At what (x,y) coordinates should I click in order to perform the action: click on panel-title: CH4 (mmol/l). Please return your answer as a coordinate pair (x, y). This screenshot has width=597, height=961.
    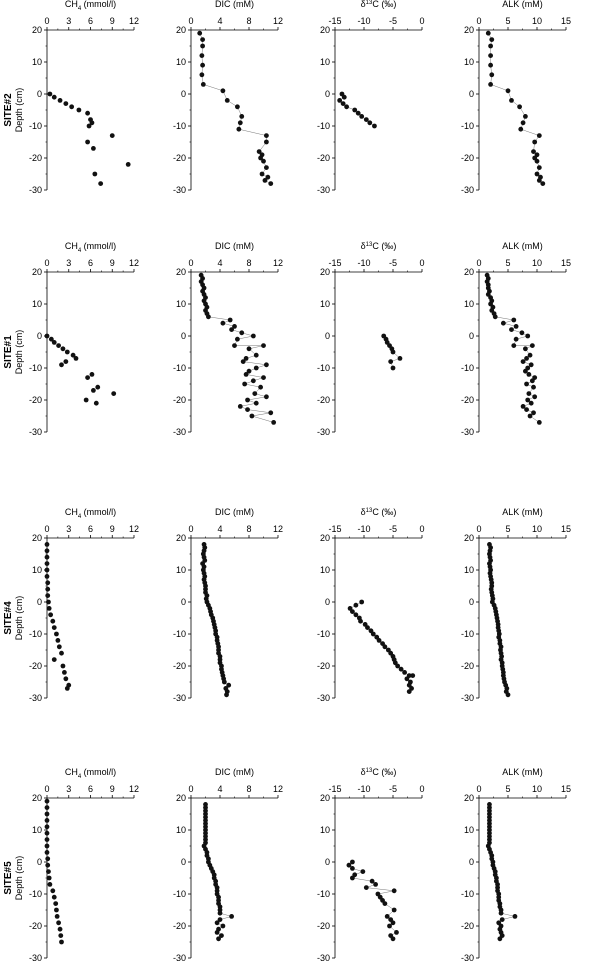
    Looking at the image, I should click on (90, 513).